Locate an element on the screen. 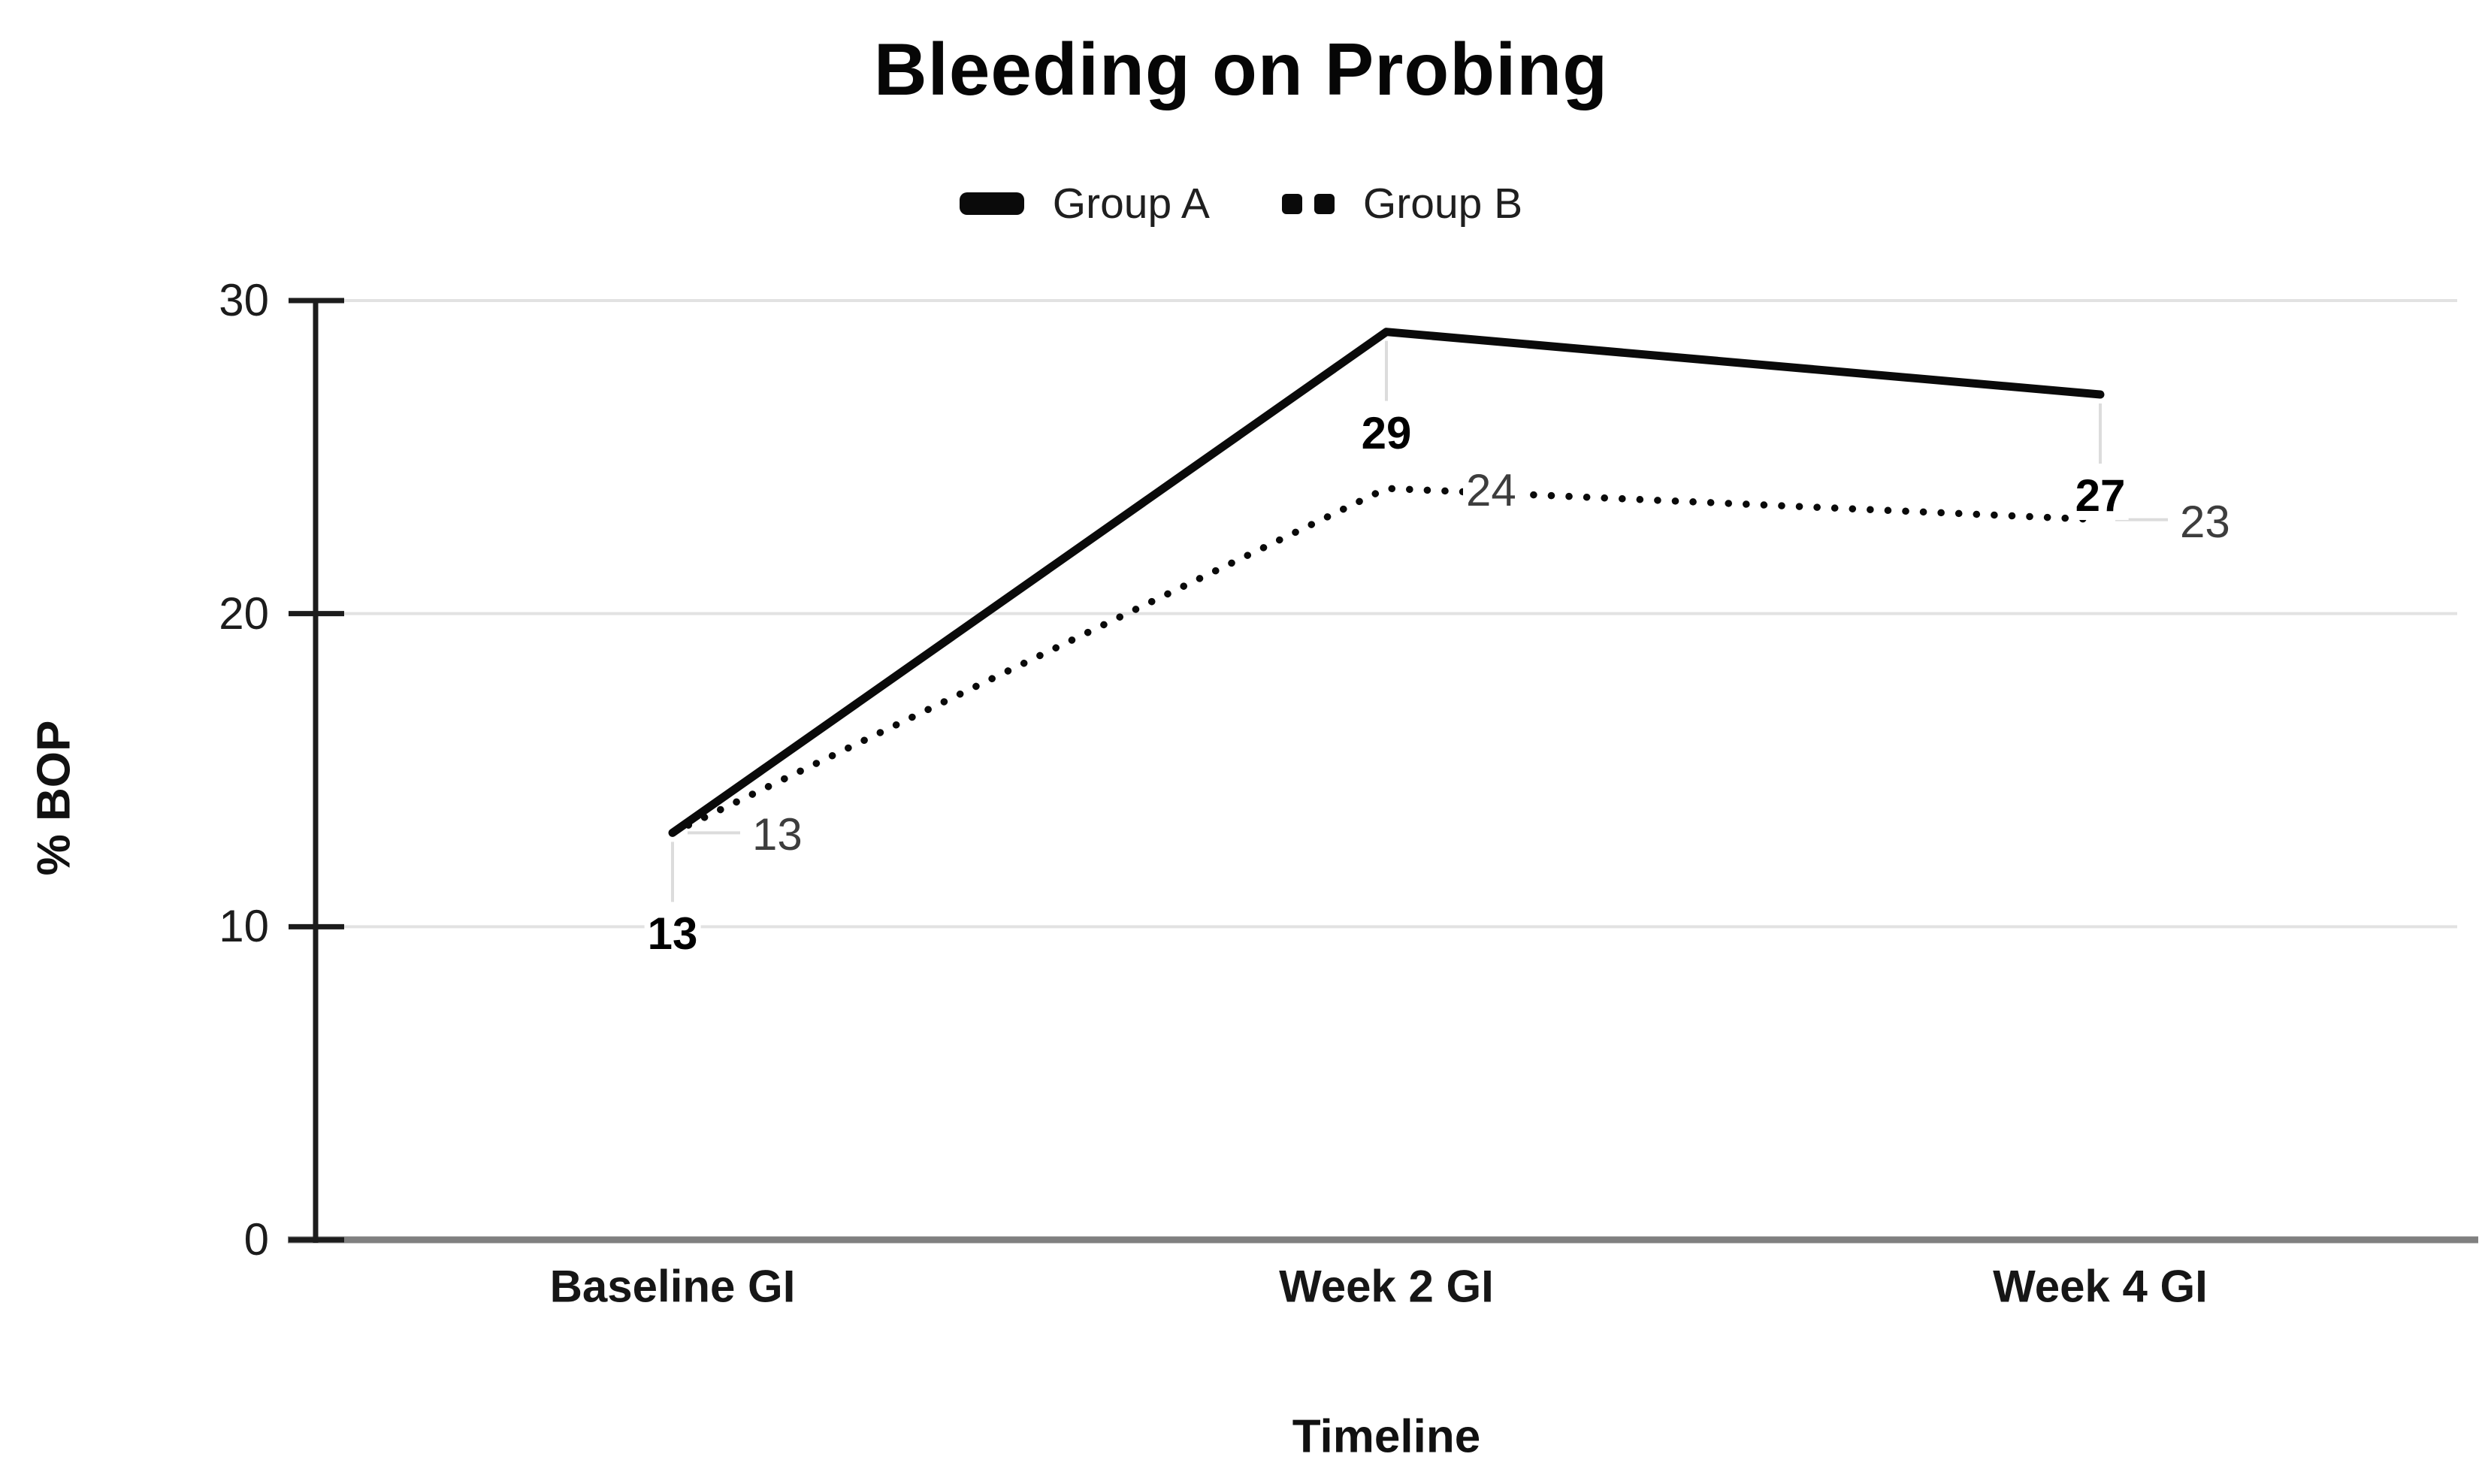 The width and height of the screenshot is (2482, 1484). legend-item-group-b: Group B is located at coordinates (1402, 203).